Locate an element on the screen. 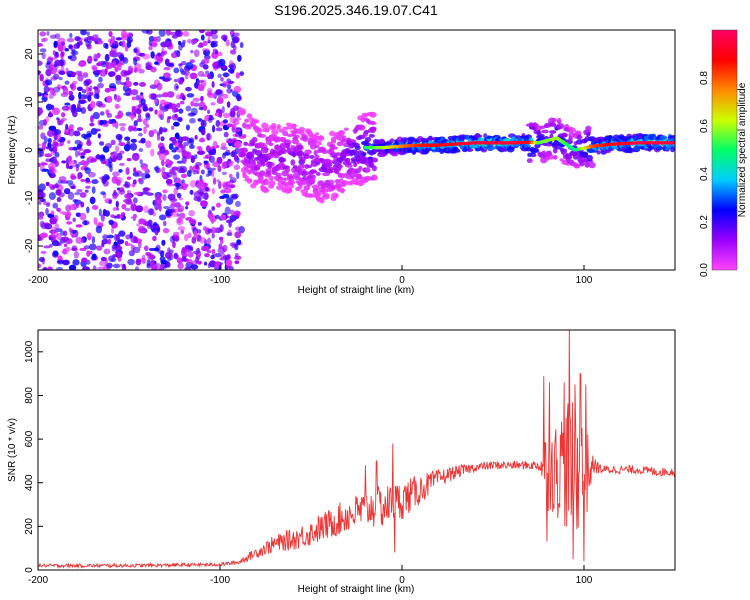 This screenshot has height=600, width=750. spectrogram-y-tick-label: 20 is located at coordinates (29, 54).